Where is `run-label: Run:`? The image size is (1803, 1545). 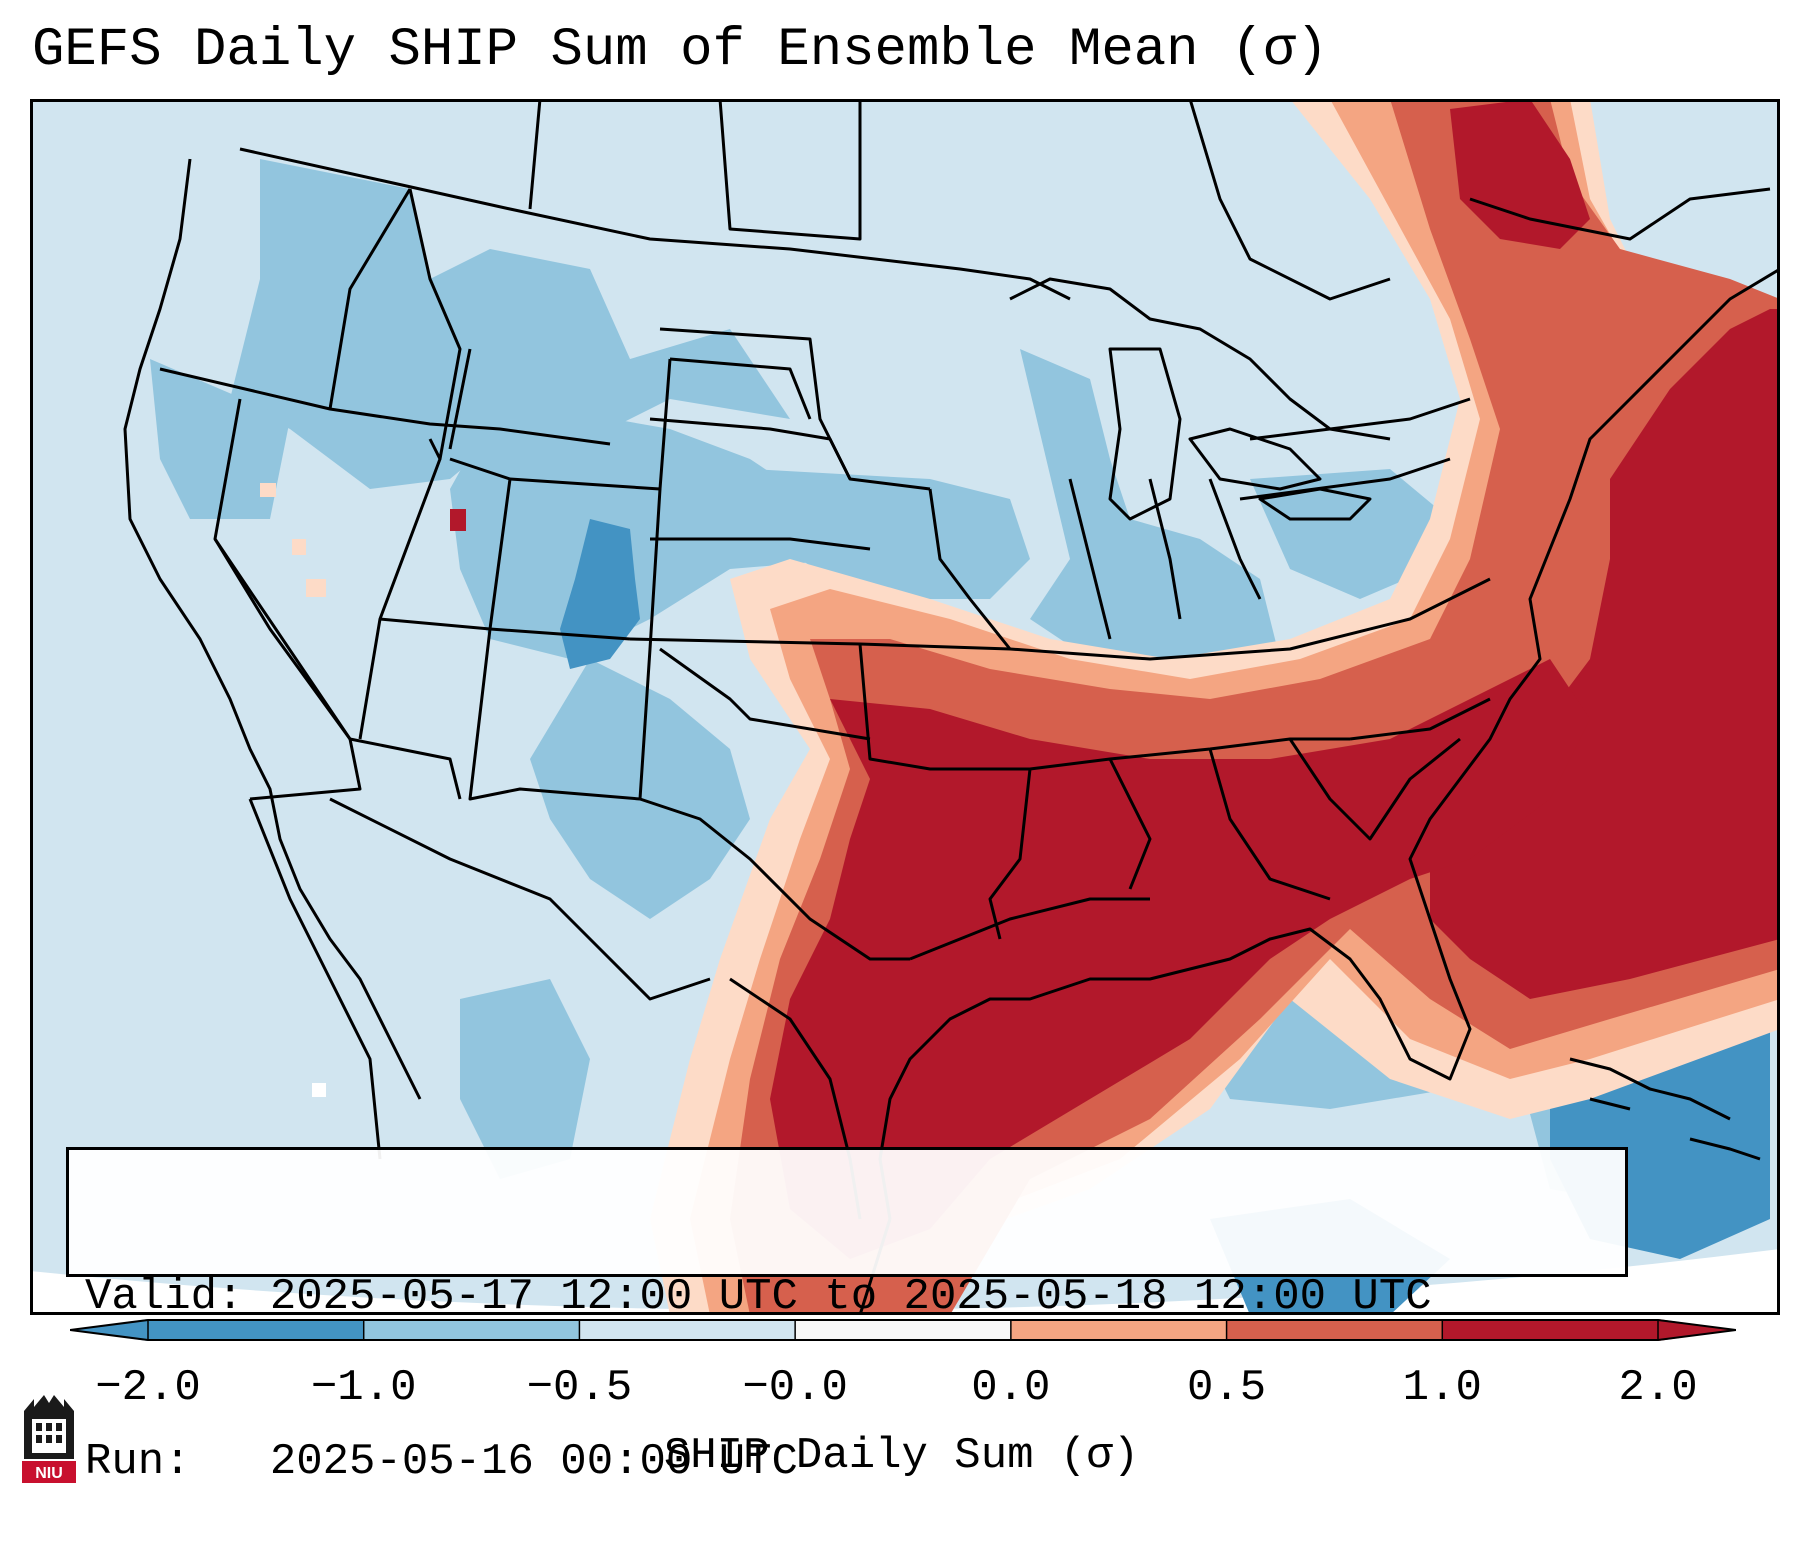 run-label: Run: is located at coordinates (138, 1462).